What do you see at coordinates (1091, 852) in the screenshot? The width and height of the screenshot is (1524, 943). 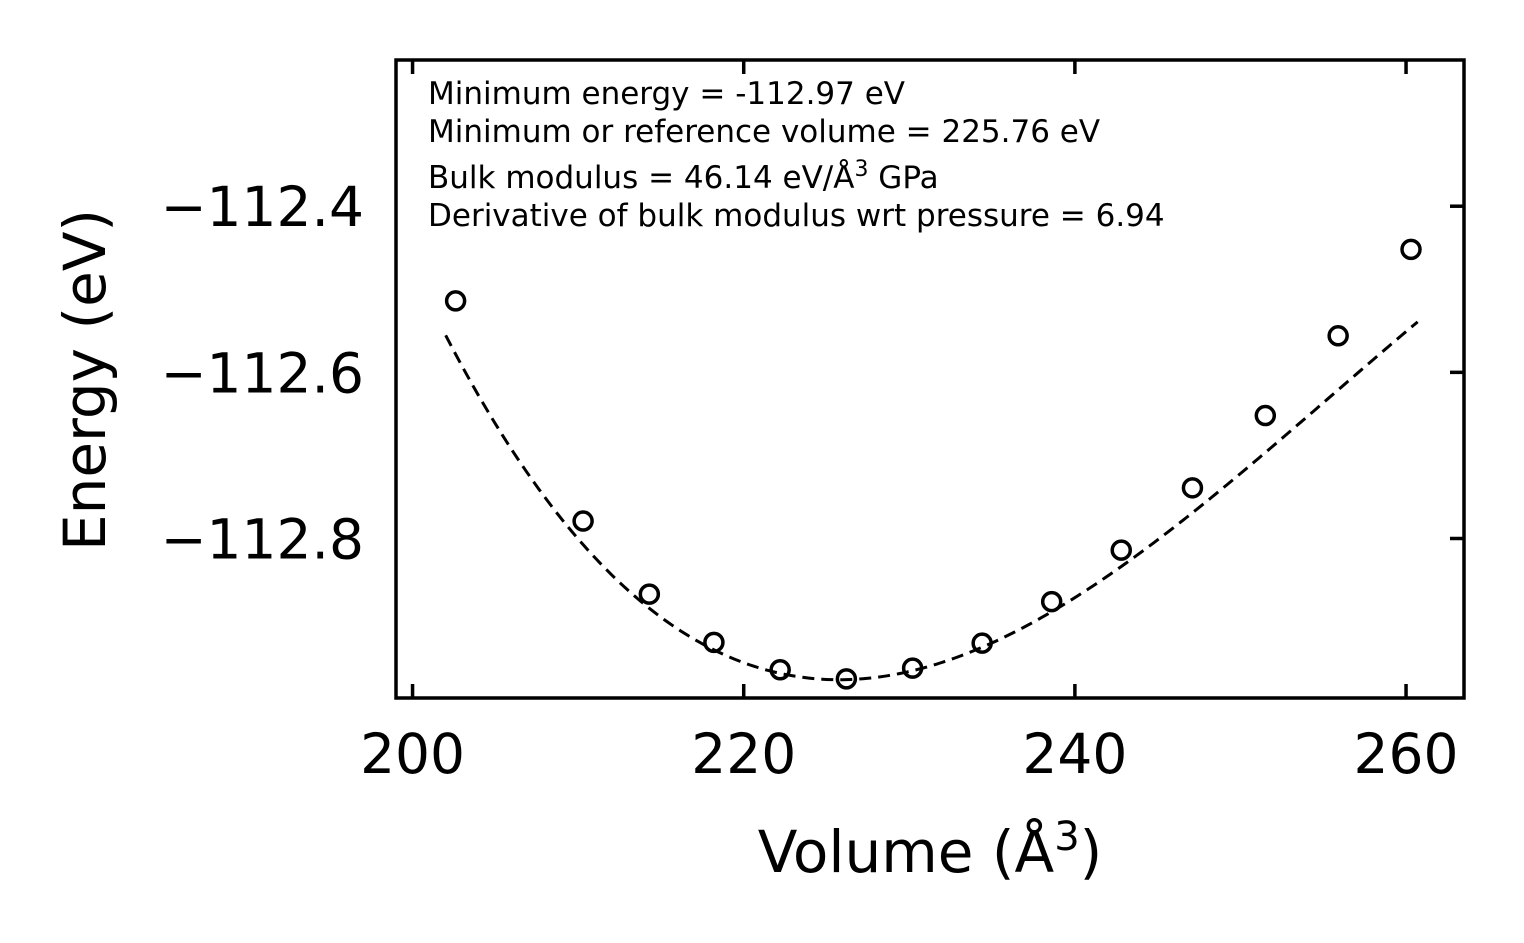 I see `x-axis-label-close: )` at bounding box center [1091, 852].